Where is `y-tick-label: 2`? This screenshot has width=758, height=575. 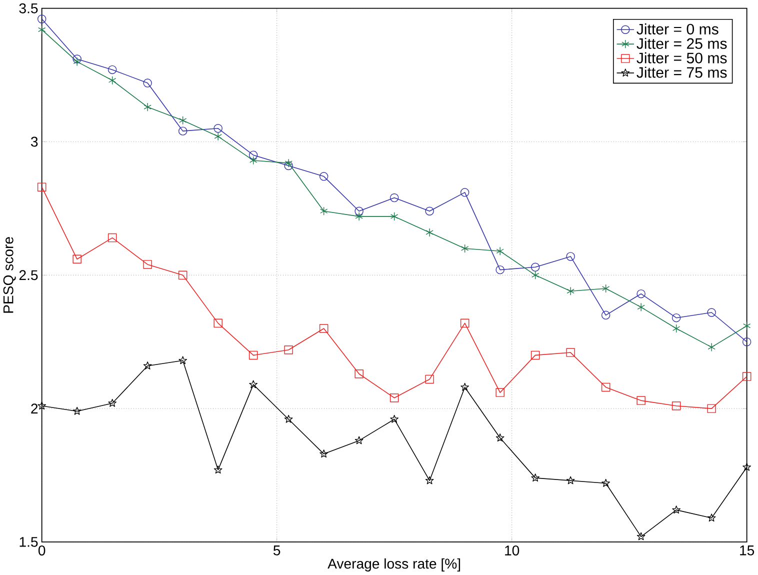
y-tick-label: 2 is located at coordinates (34, 409).